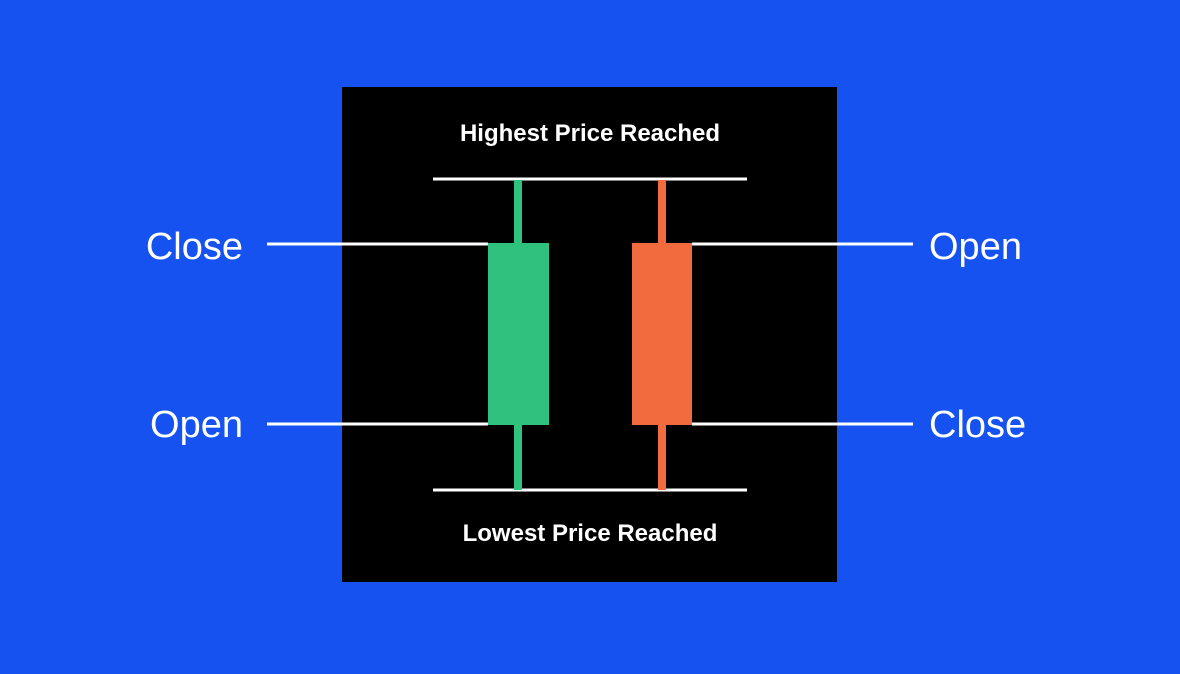  Describe the element at coordinates (590, 533) in the screenshot. I see `lowest-price-label: Lowest Price Reached` at that location.